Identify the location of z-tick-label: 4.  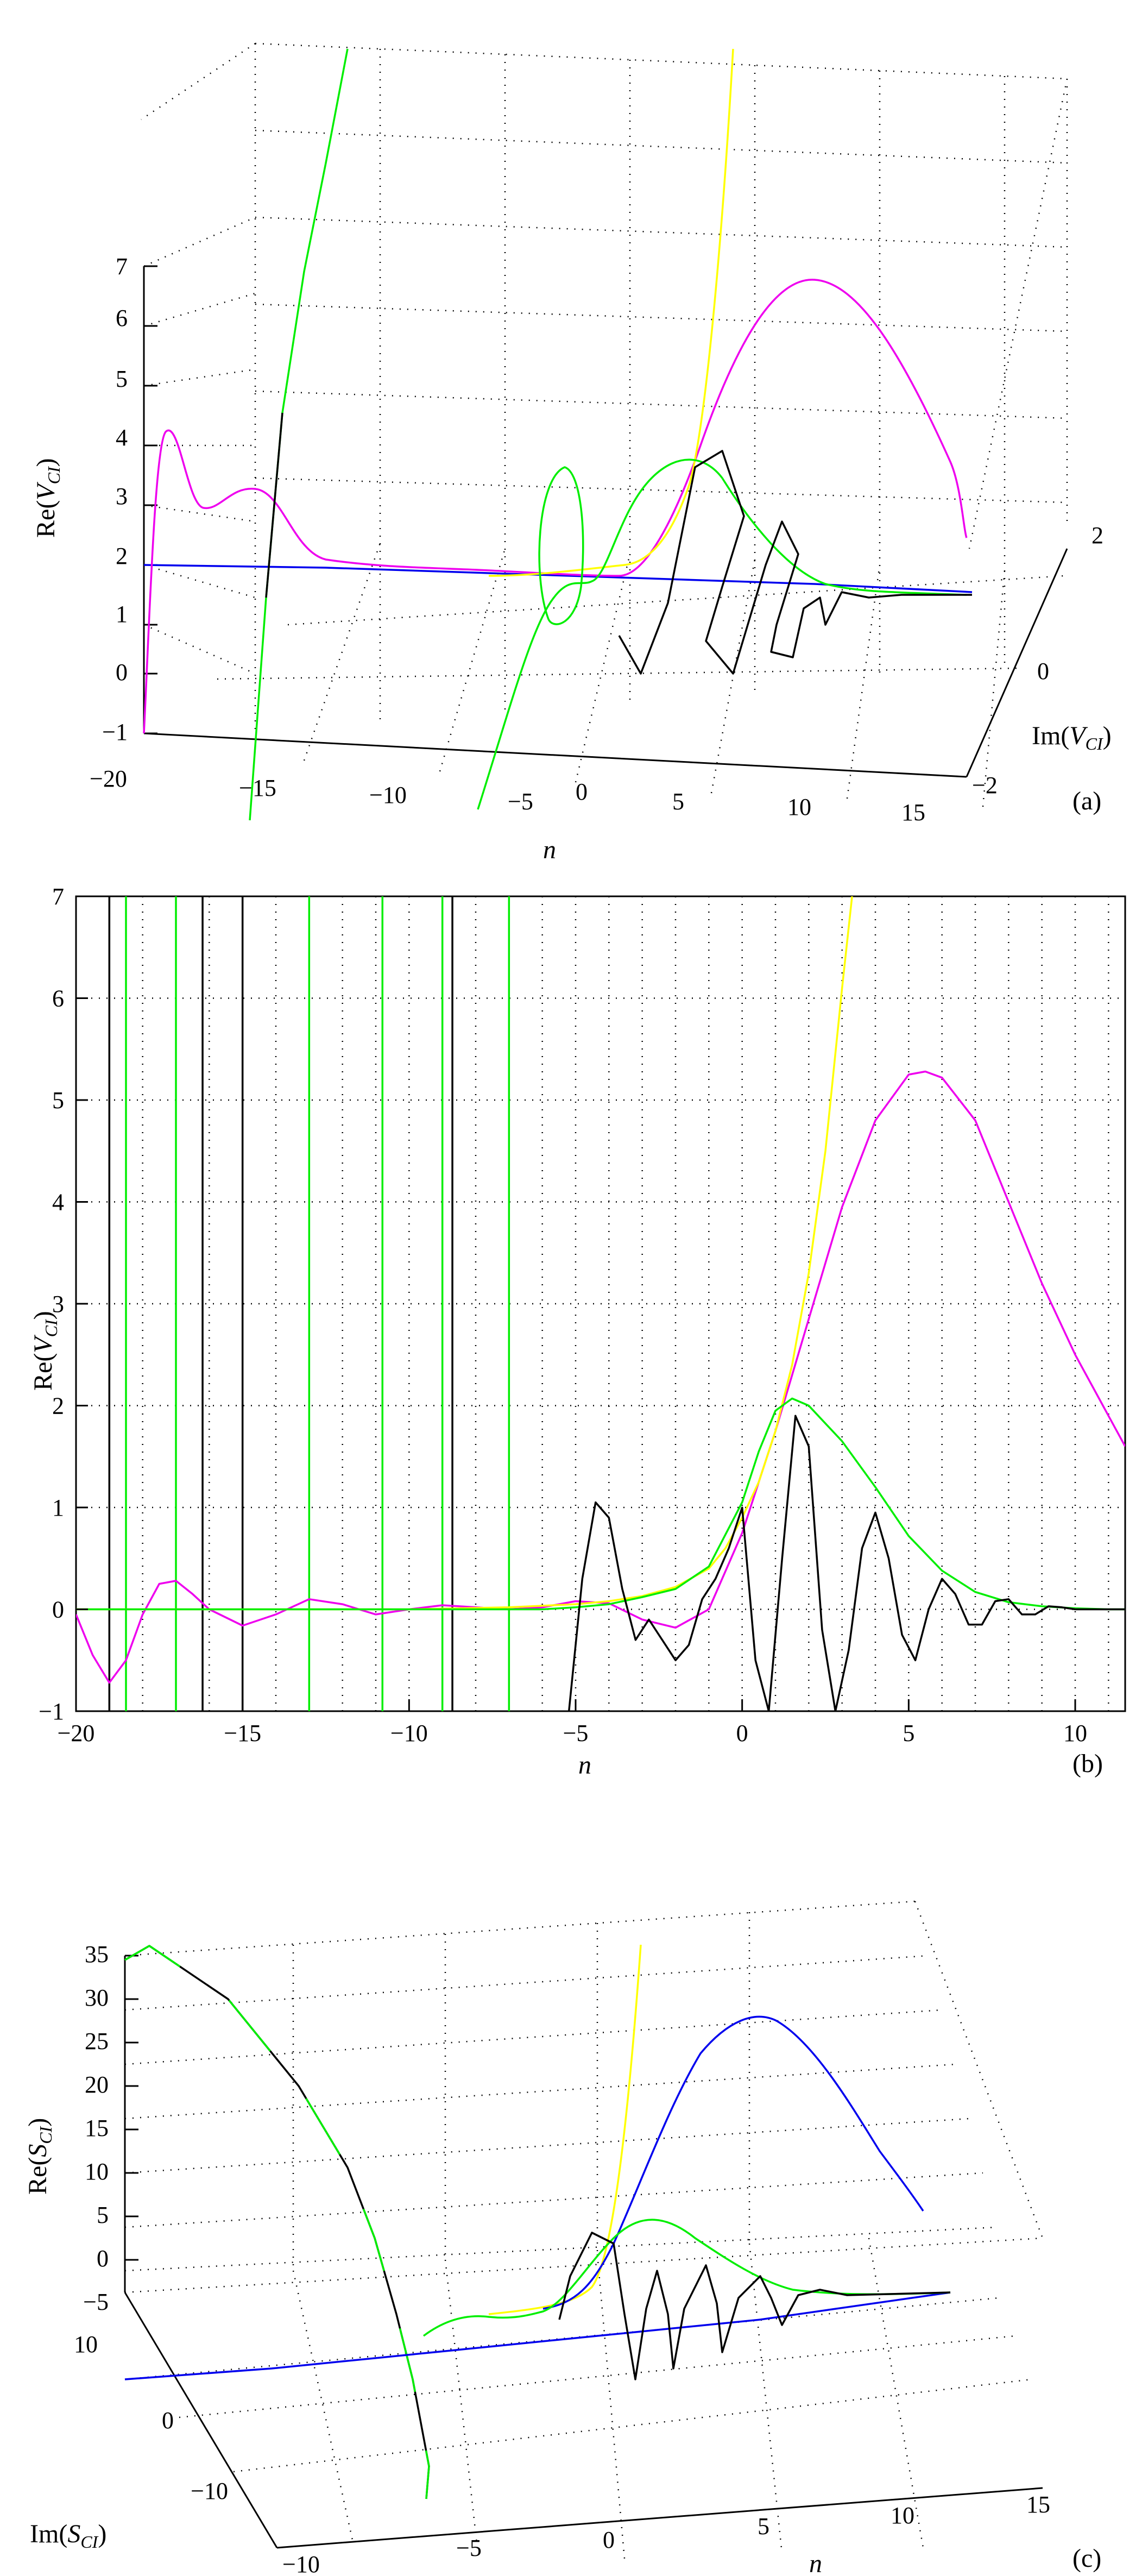
(122, 437).